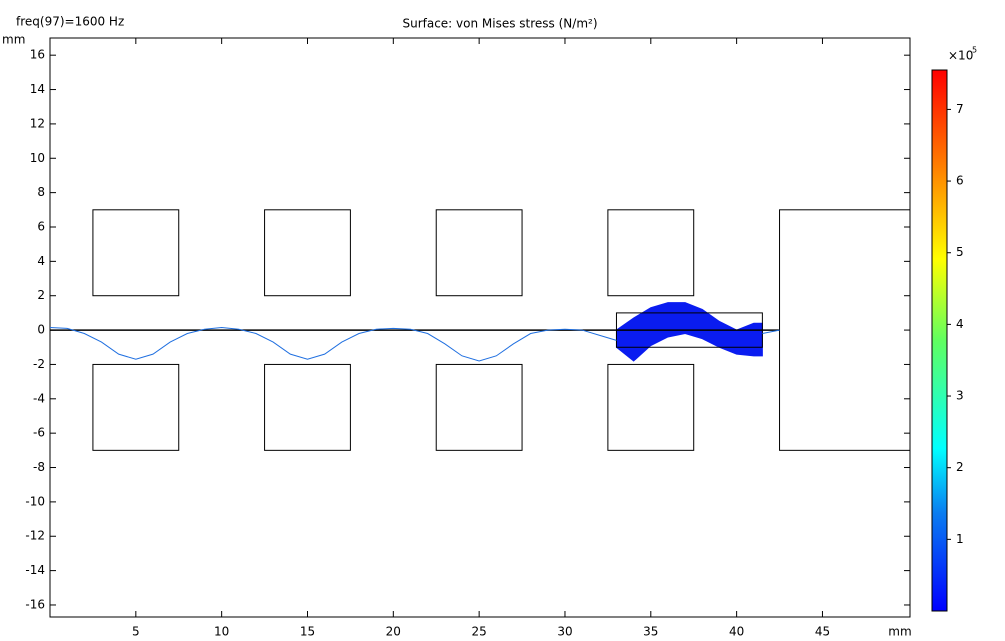  Describe the element at coordinates (479, 632) in the screenshot. I see `x-tick-label: 25` at that location.